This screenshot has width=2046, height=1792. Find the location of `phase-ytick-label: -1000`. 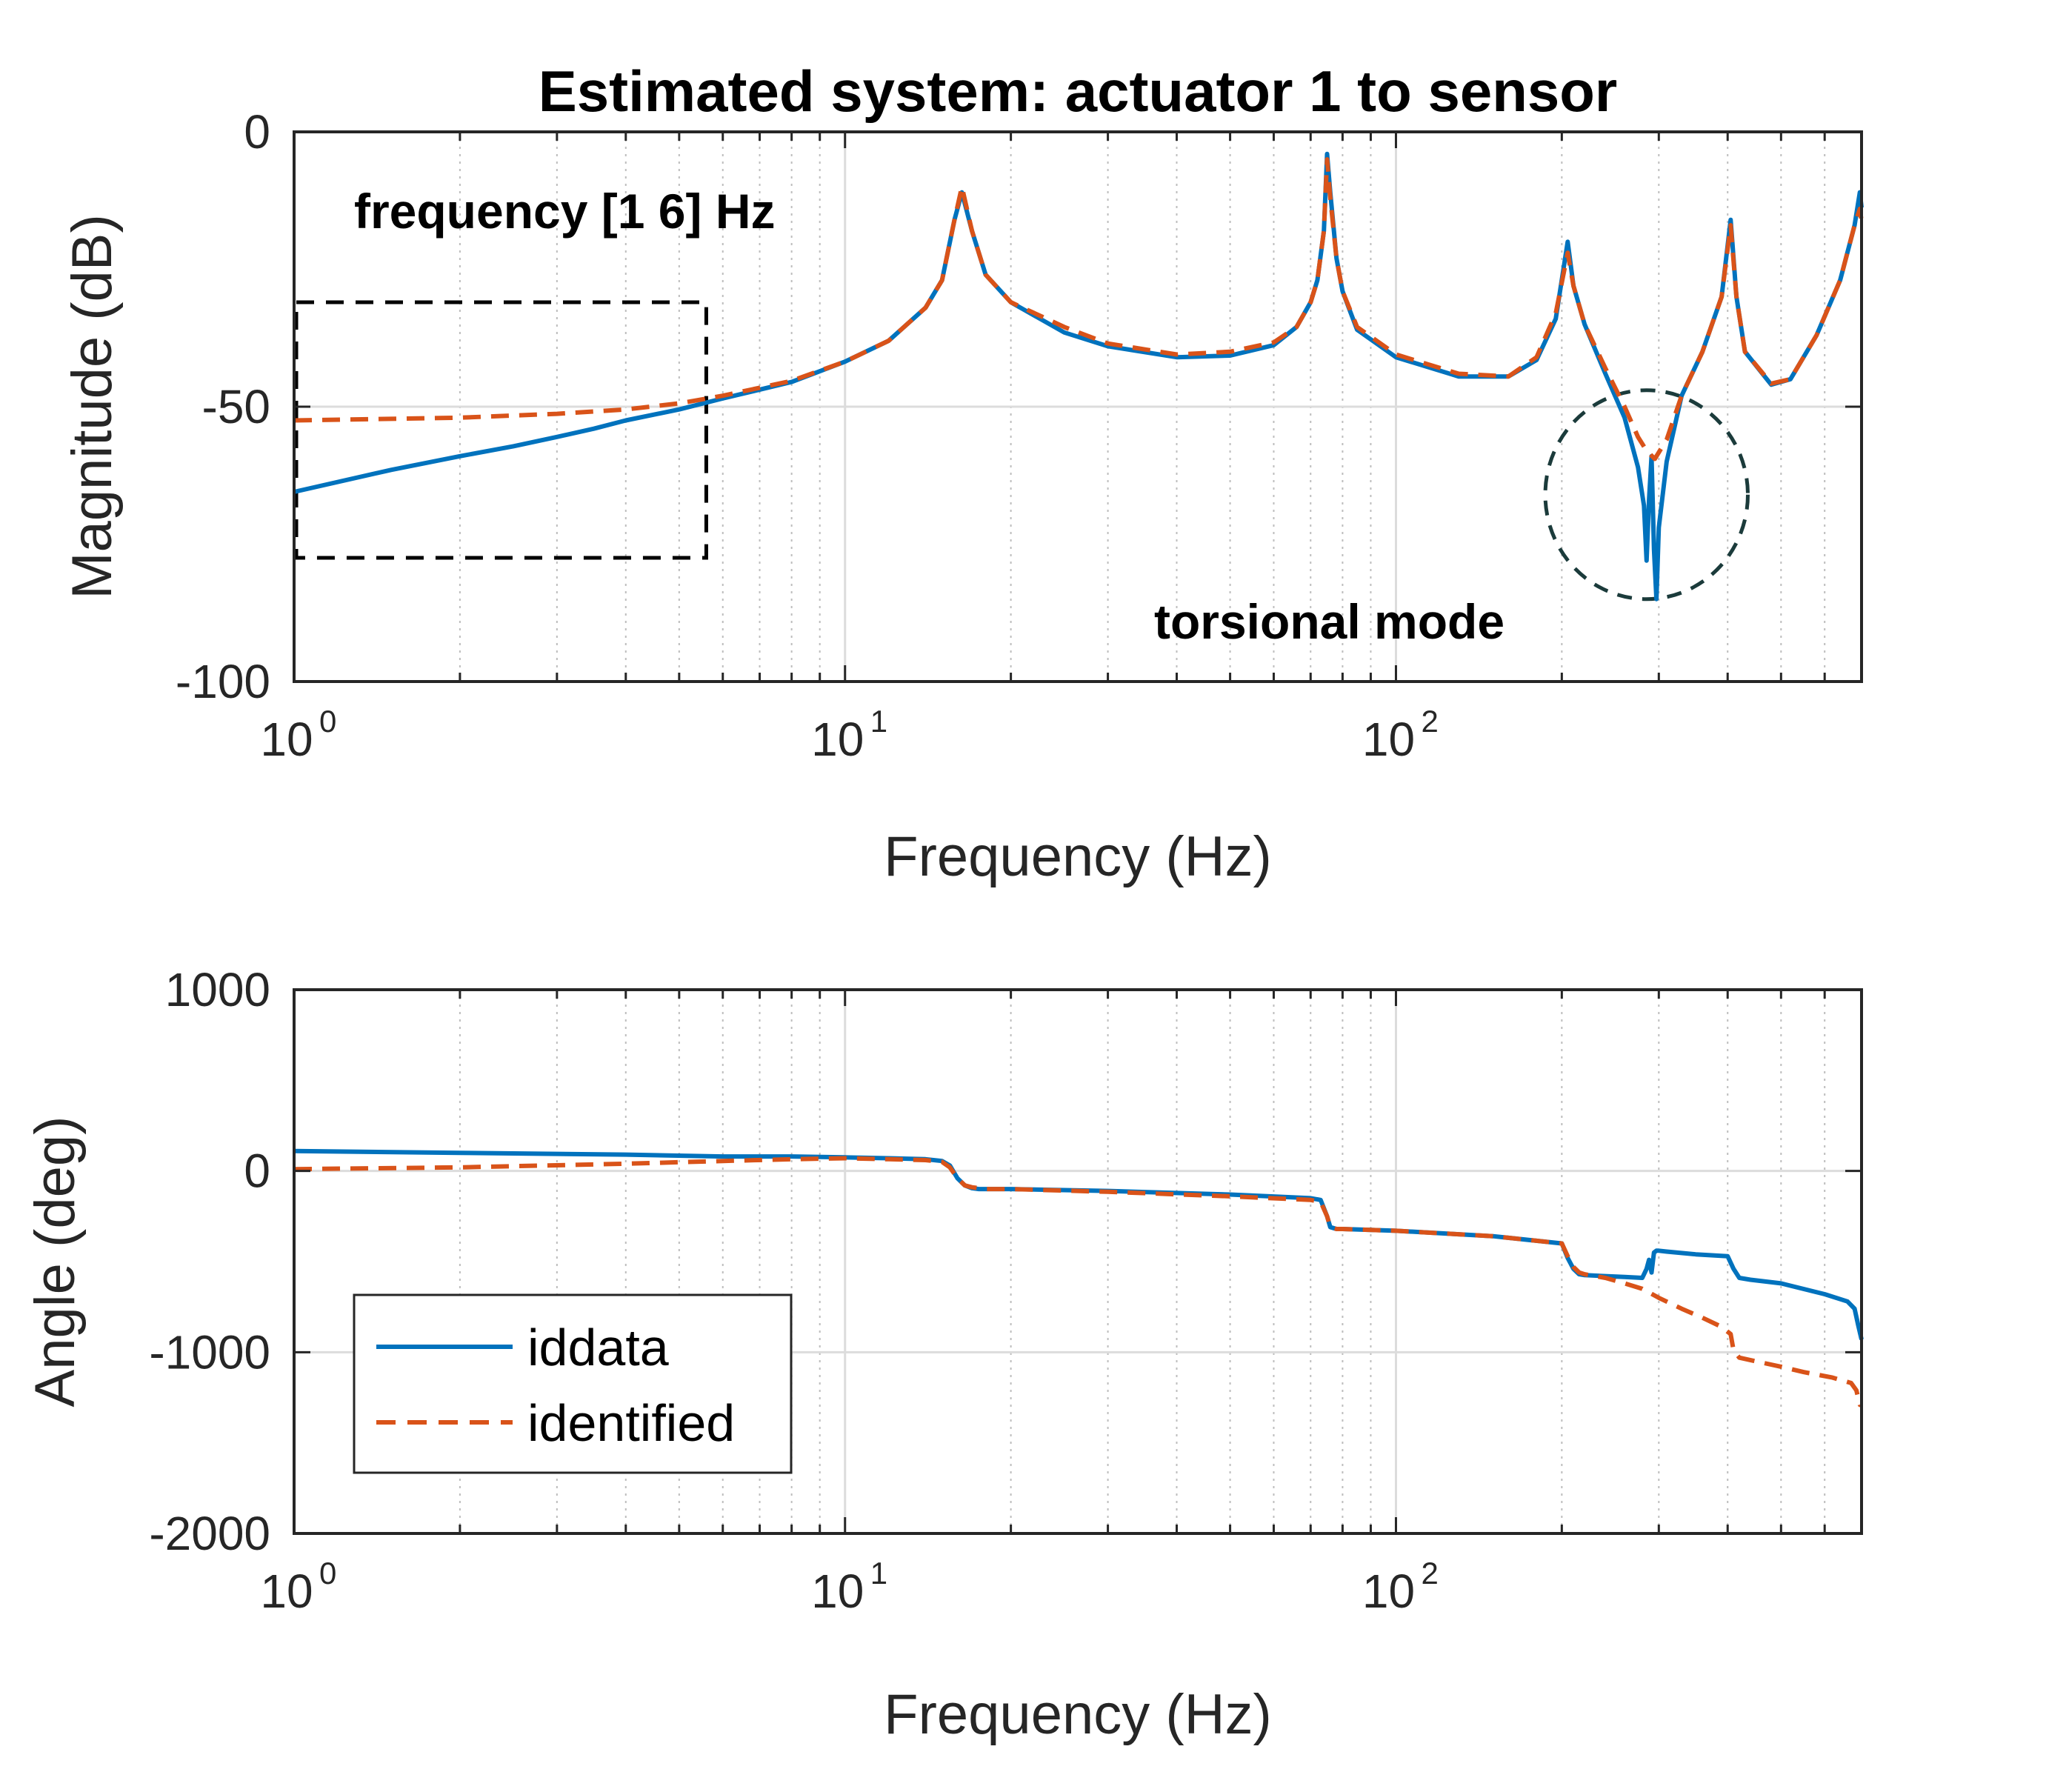

phase-ytick-label: -1000 is located at coordinates (209, 1352).